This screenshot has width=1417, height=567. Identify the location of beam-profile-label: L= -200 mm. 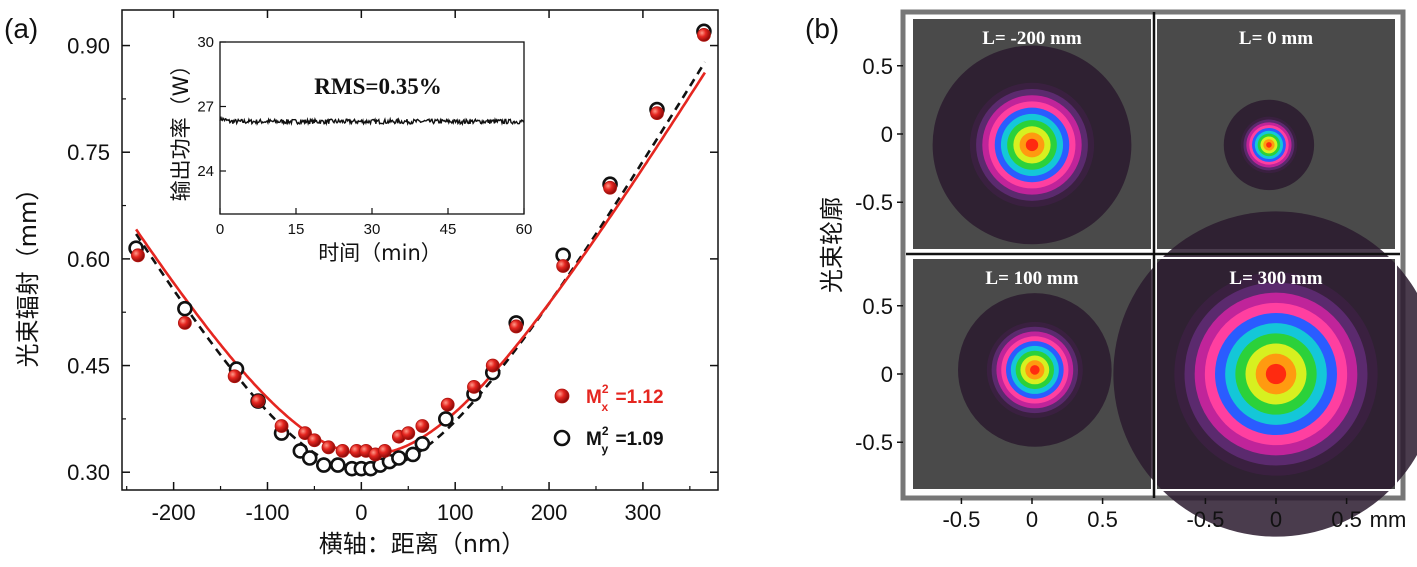
(1032, 38).